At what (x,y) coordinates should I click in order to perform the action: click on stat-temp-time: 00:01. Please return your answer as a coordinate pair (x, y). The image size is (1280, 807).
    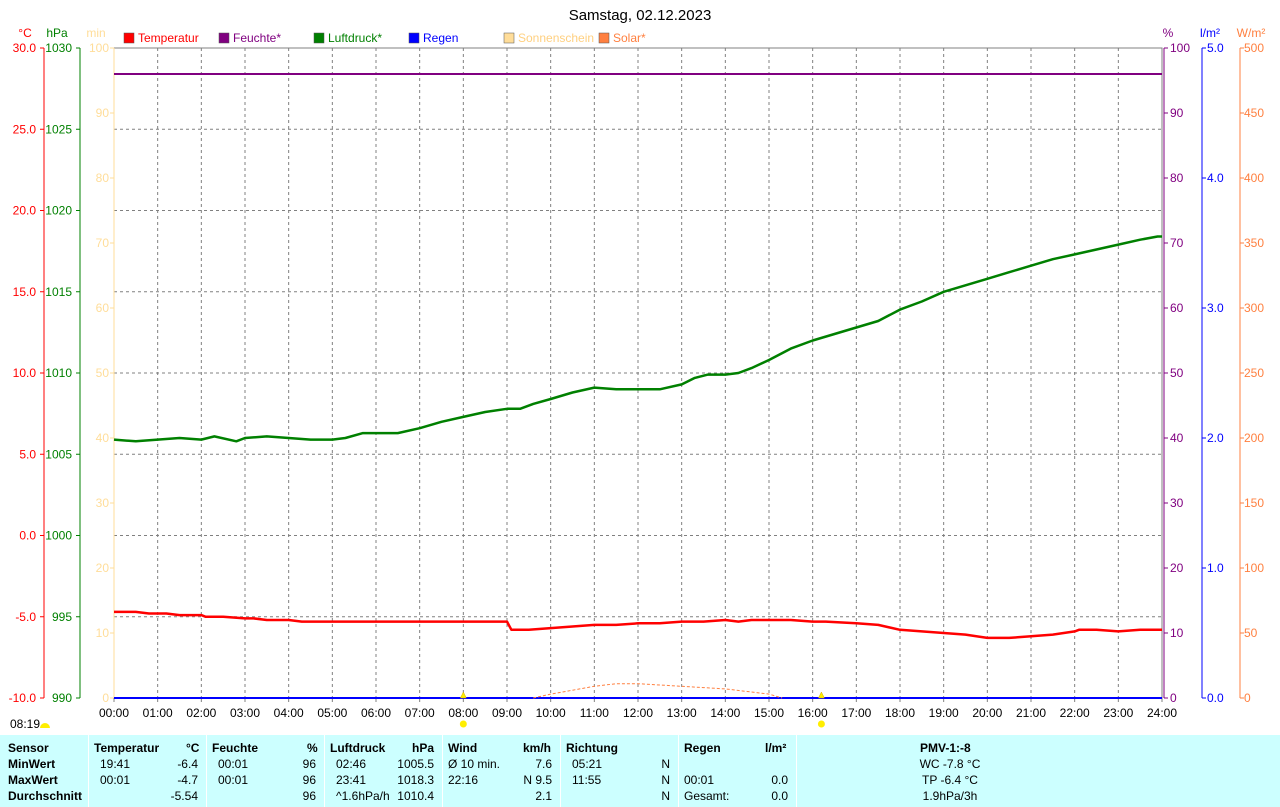
    Looking at the image, I should click on (115, 780).